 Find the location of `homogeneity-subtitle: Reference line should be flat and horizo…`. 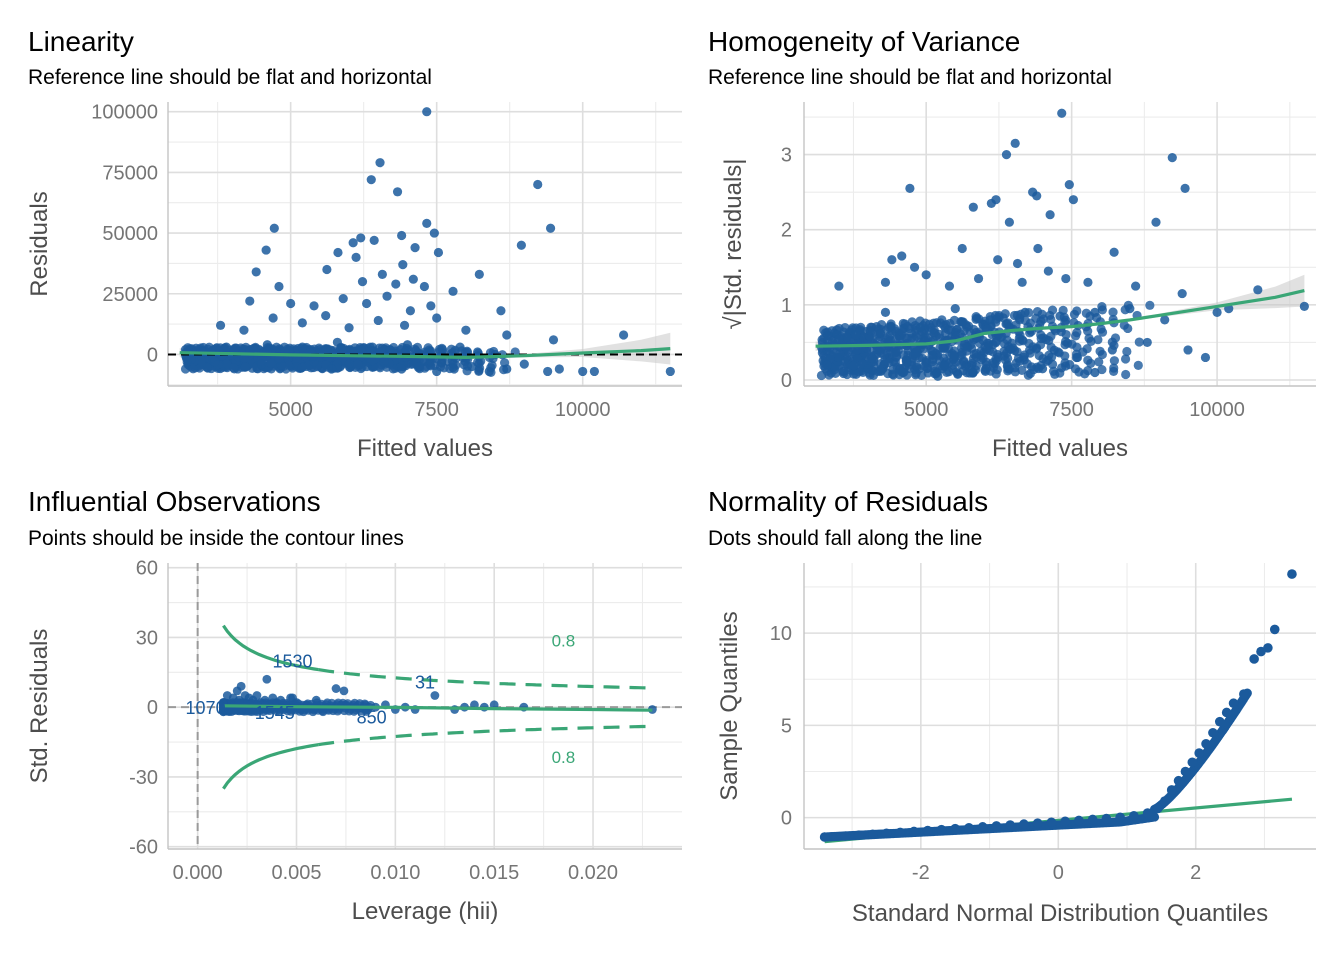

homogeneity-subtitle: Reference line should be flat and horizo… is located at coordinates (910, 77).